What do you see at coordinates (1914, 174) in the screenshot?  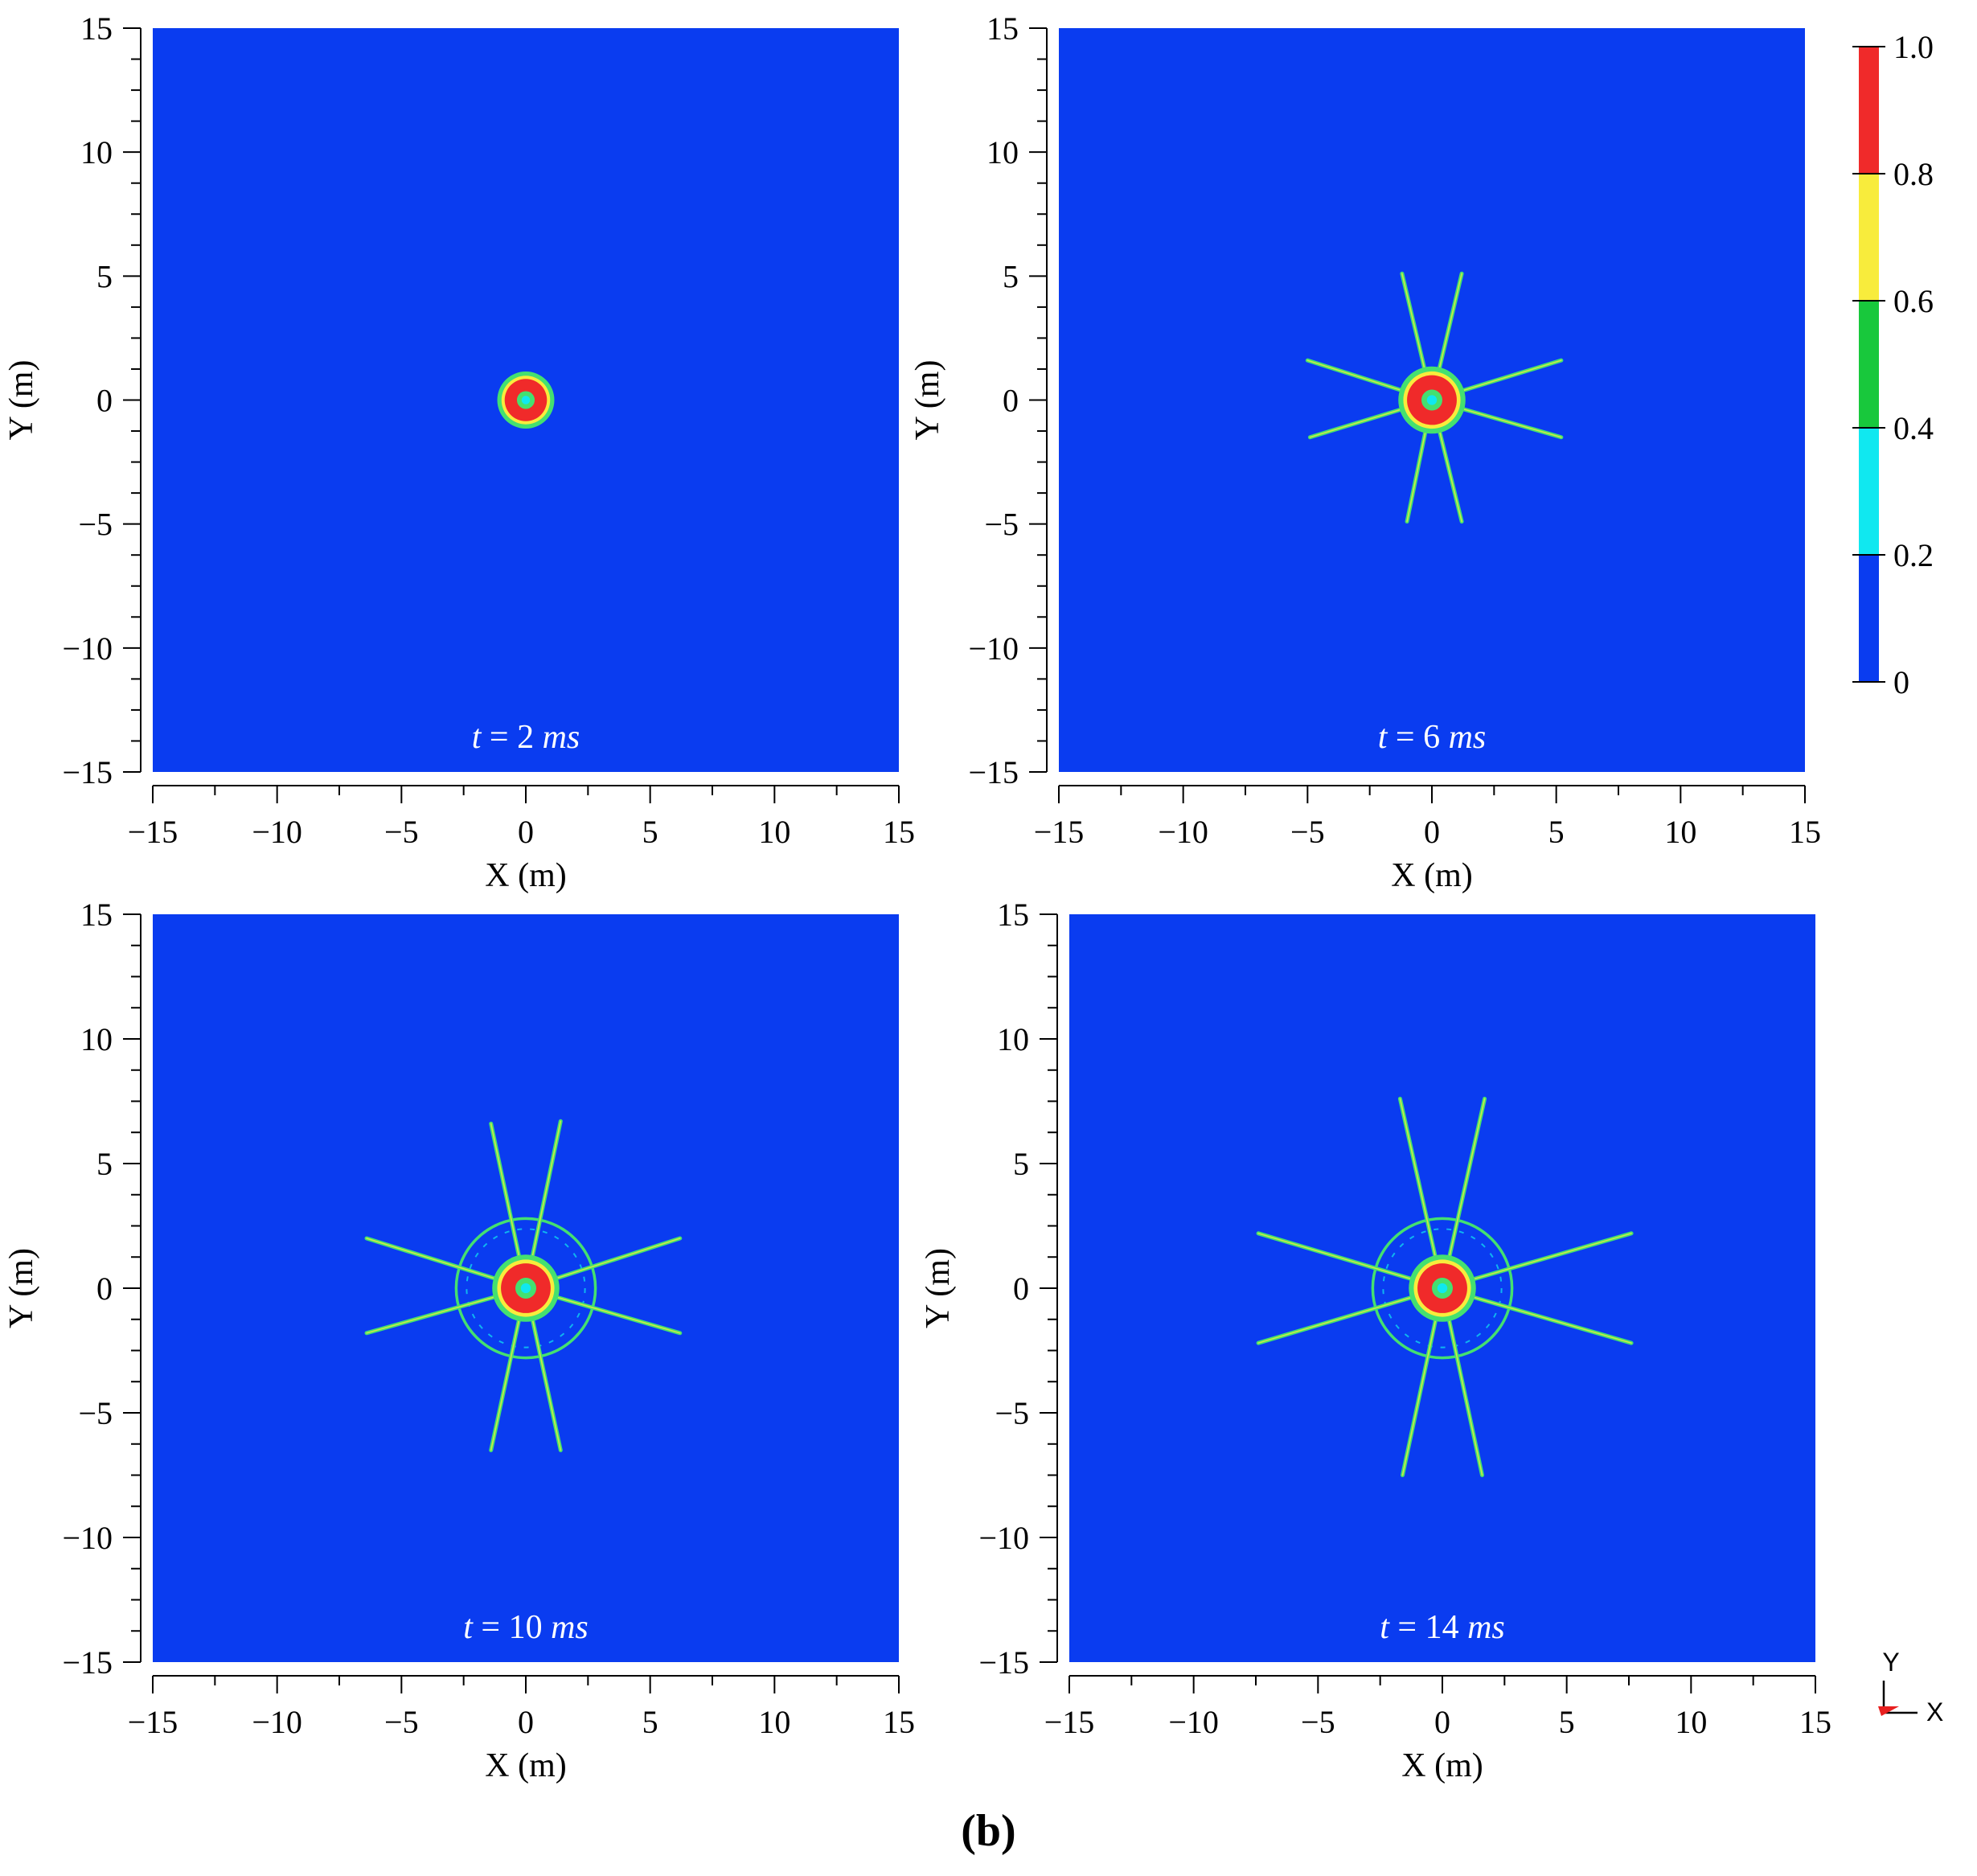 I see `colorbar-tick-label: 0.8` at bounding box center [1914, 174].